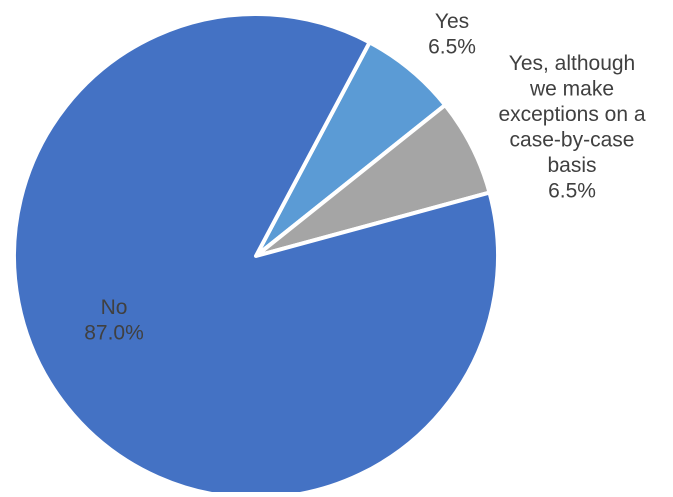 The height and width of the screenshot is (497, 673). Describe the element at coordinates (114, 307) in the screenshot. I see `slice-label-3-line: No` at that location.